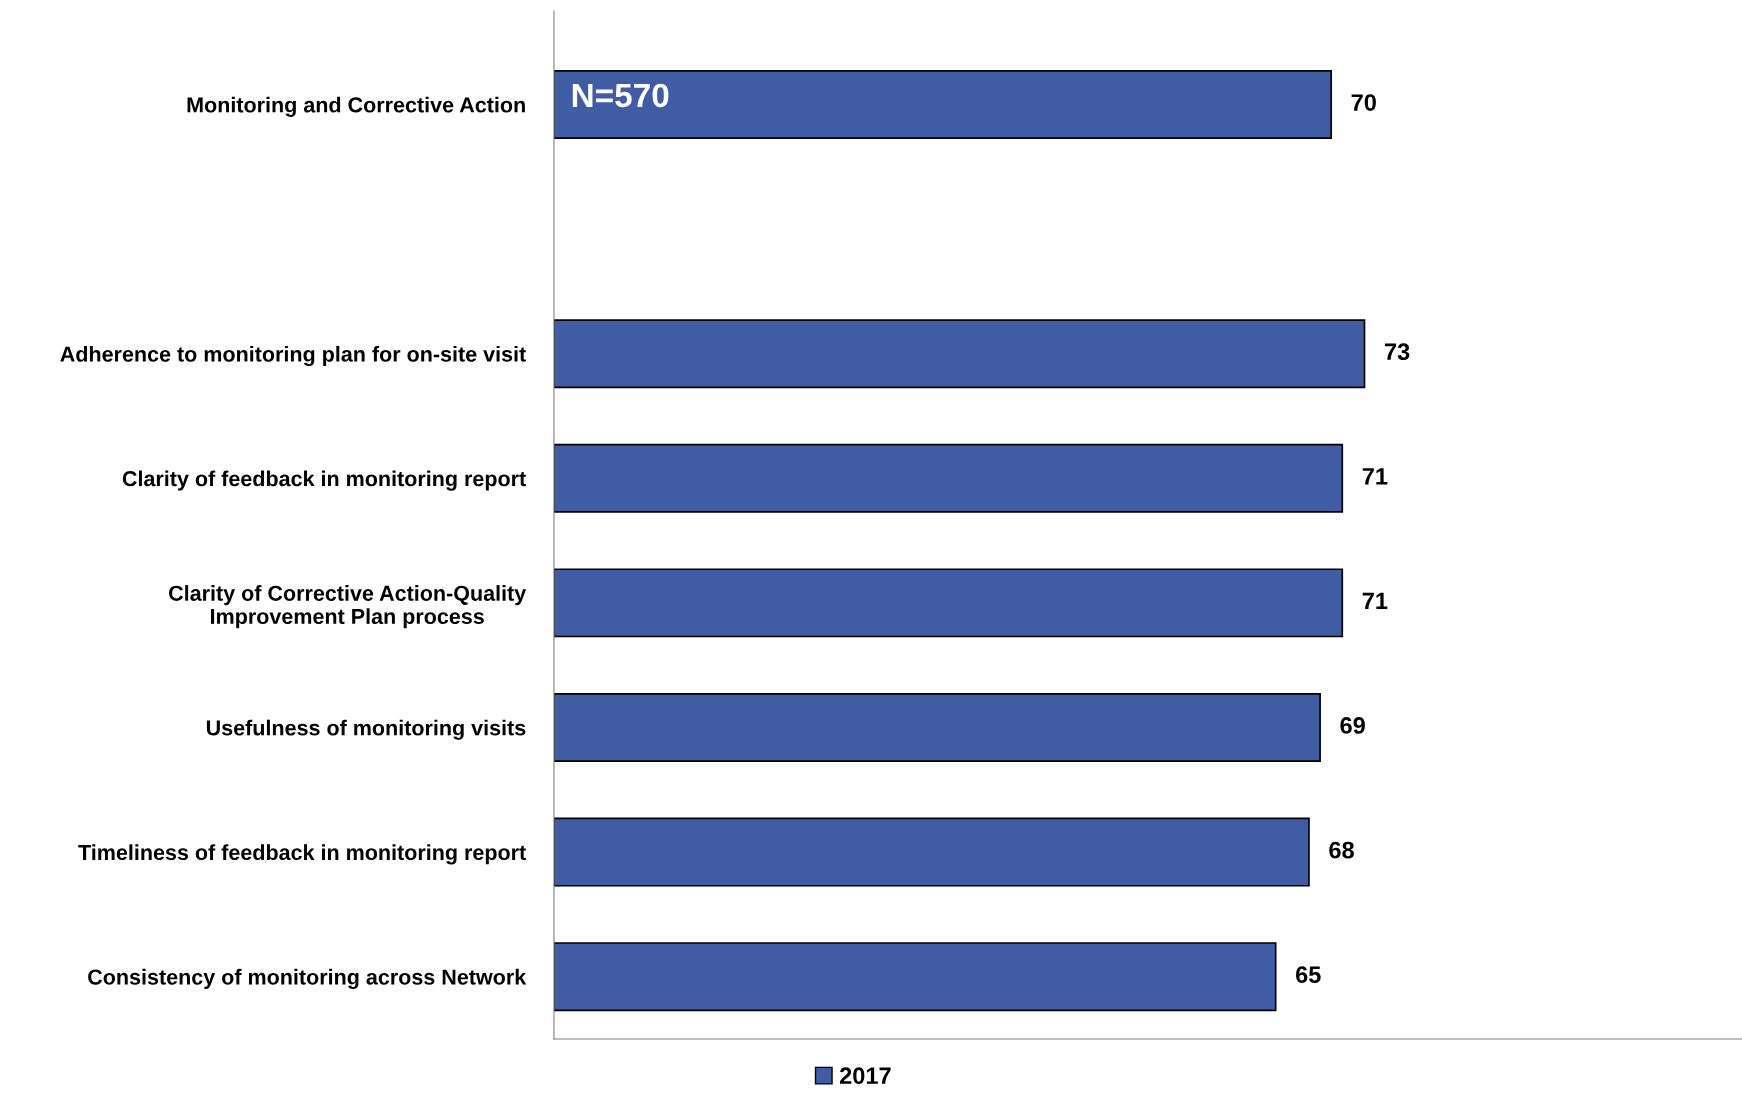 This screenshot has height=1110, width=1742. I want to click on data-label: 65, so click(1308, 974).